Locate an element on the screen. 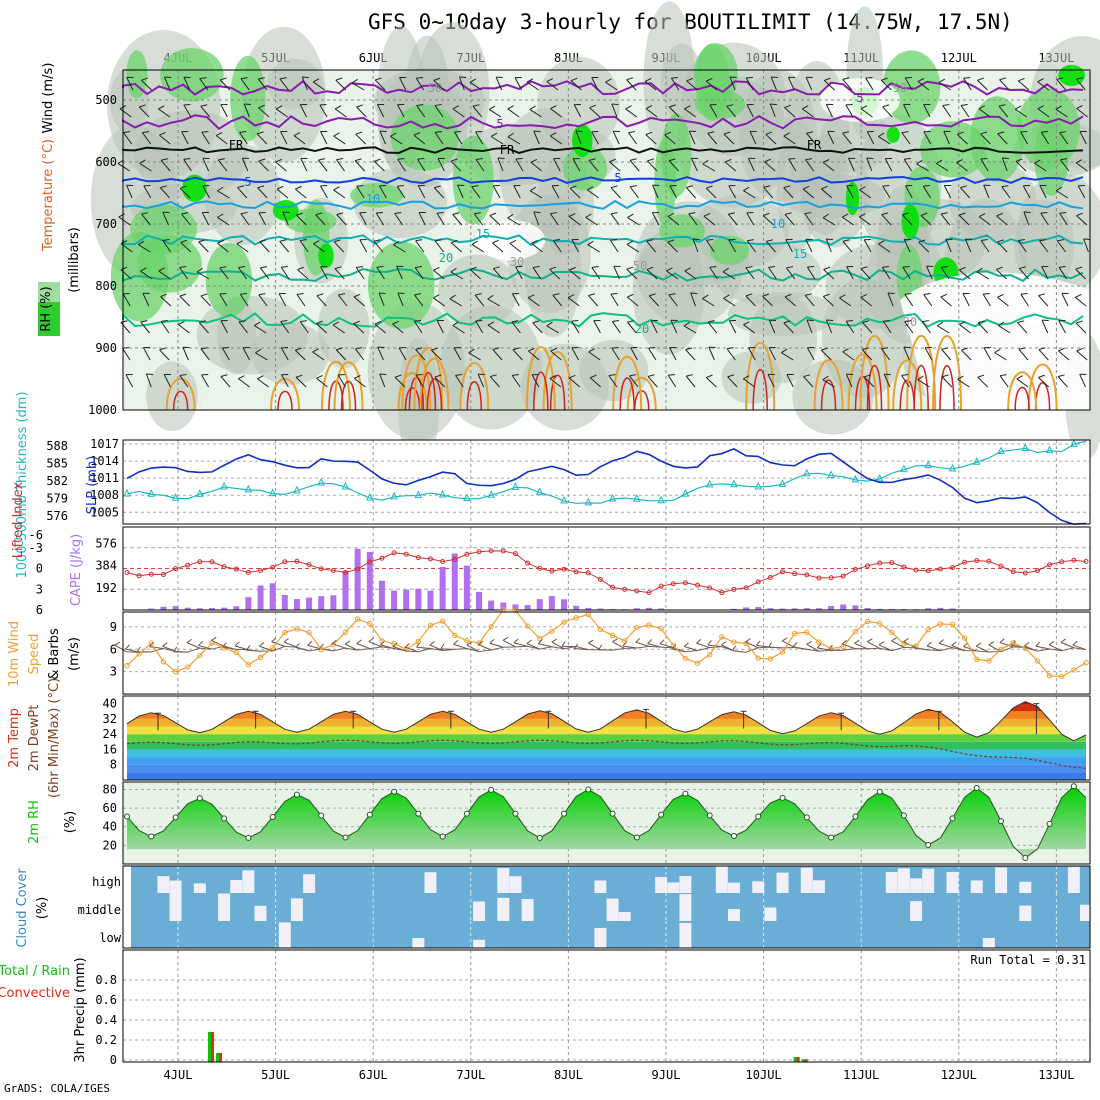 This screenshot has height=1100, width=1100. isotherm-5c-upper is located at coordinates (603, 122).